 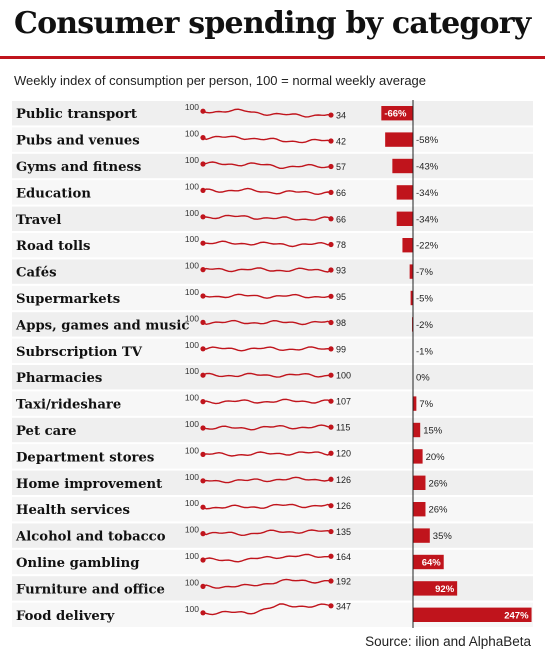 I want to click on sparkline-end-label: 78, so click(x=341, y=245).